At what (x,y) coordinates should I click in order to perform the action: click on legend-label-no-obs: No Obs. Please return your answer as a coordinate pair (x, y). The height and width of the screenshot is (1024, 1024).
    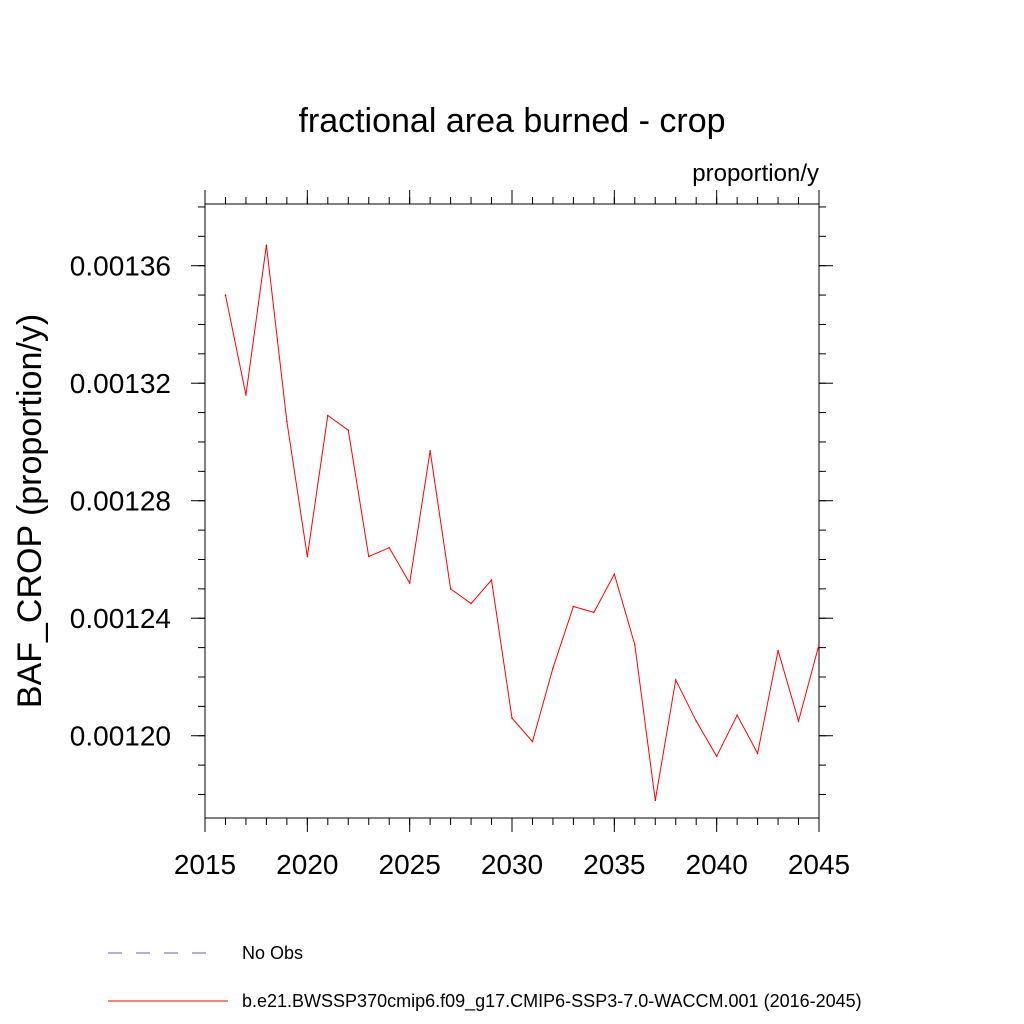
    Looking at the image, I should click on (272, 953).